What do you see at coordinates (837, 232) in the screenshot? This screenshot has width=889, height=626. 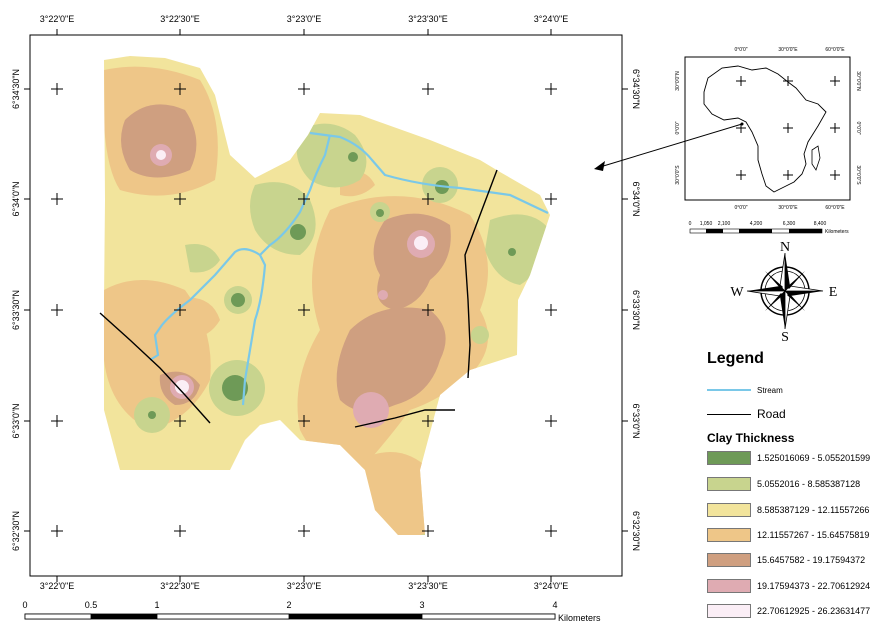 I see `inset-scale-unit: Kilometers` at bounding box center [837, 232].